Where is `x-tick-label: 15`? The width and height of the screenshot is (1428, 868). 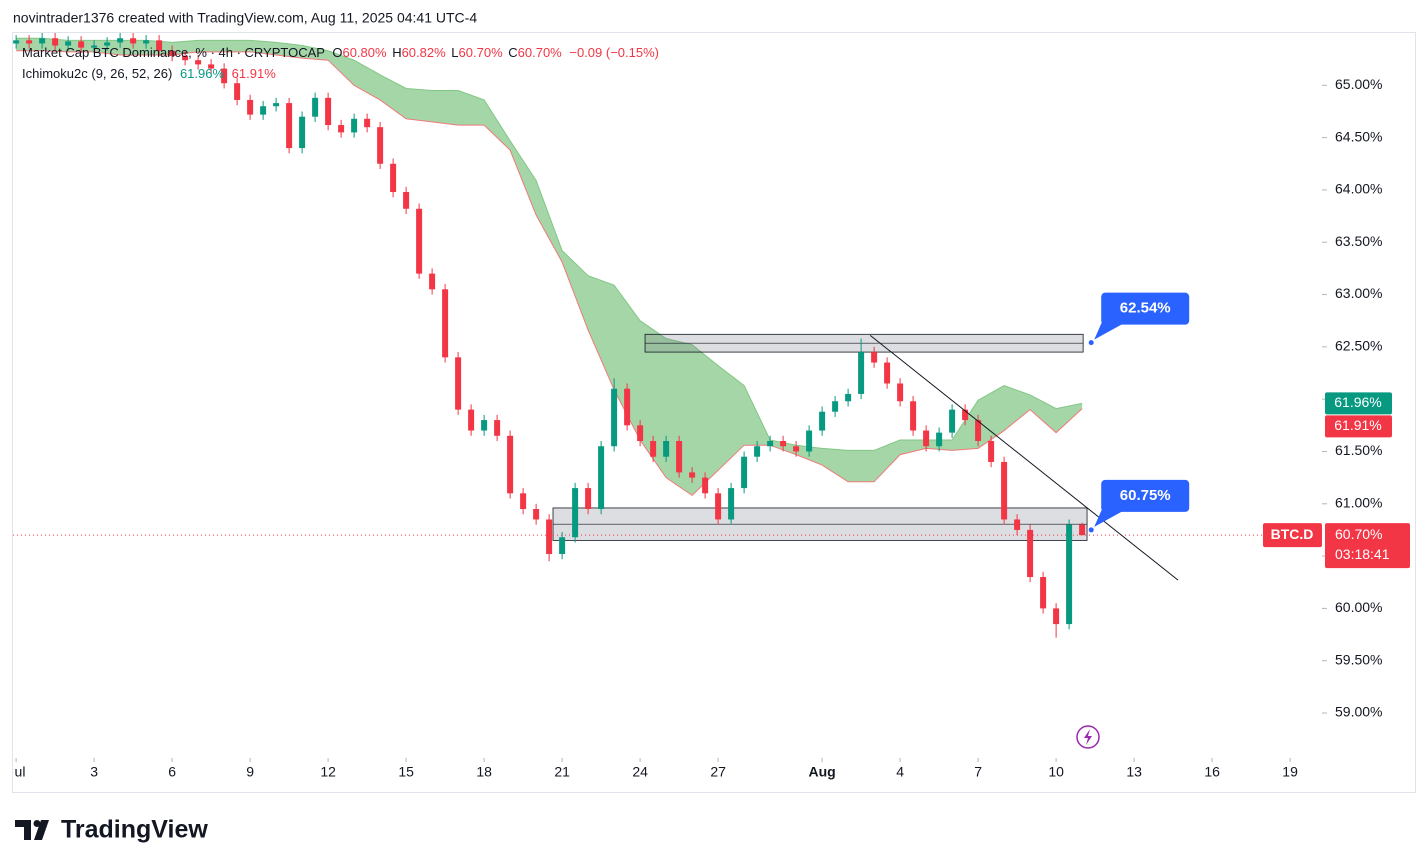 x-tick-label: 15 is located at coordinates (406, 772).